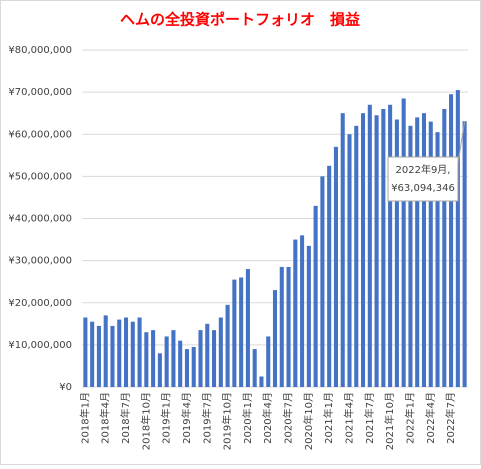 Image resolution: width=481 pixels, height=469 pixels. Describe the element at coordinates (40, 176) in the screenshot. I see `y-tick-label: ¥50,000,000` at that location.